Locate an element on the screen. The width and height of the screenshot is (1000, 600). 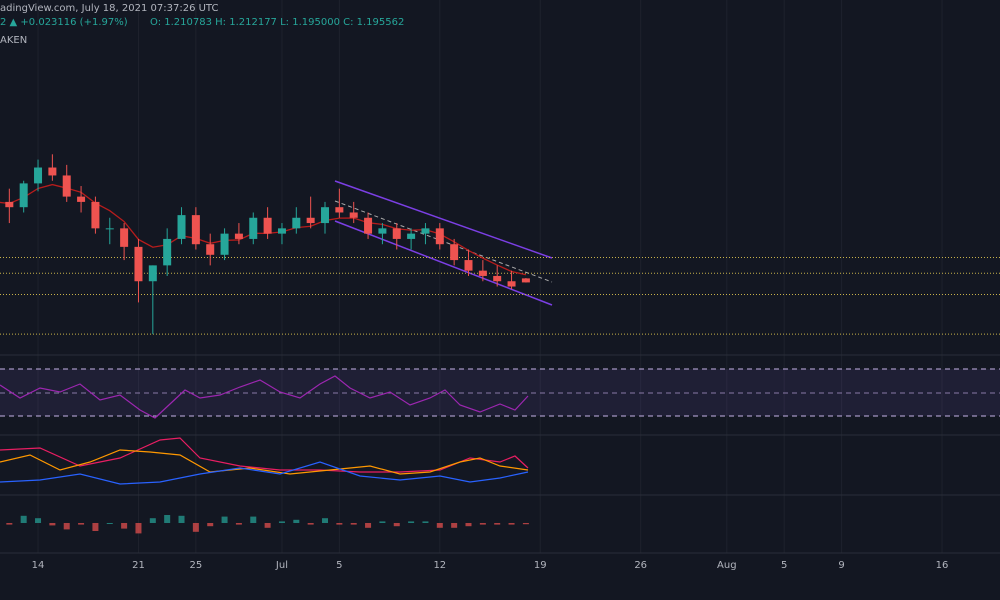
x-tick-label: 26 is located at coordinates (640, 565).